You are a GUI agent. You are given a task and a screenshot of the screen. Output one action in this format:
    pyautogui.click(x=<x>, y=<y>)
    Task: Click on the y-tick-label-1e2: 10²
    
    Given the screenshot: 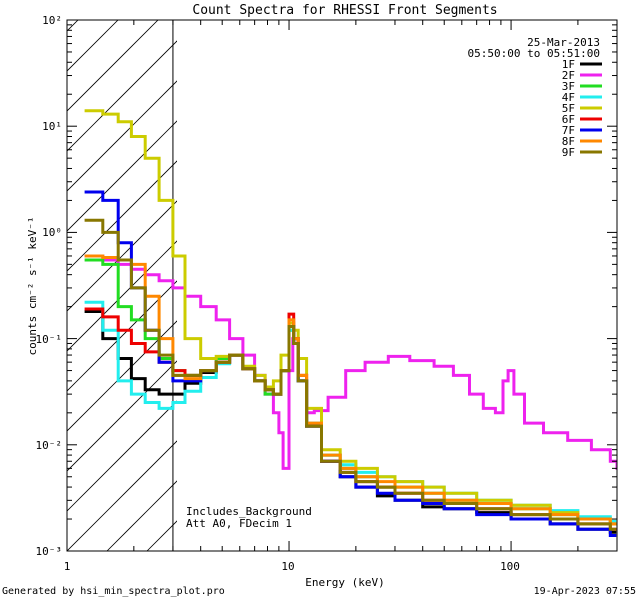 What is the action you would take?
    pyautogui.click(x=52, y=20)
    